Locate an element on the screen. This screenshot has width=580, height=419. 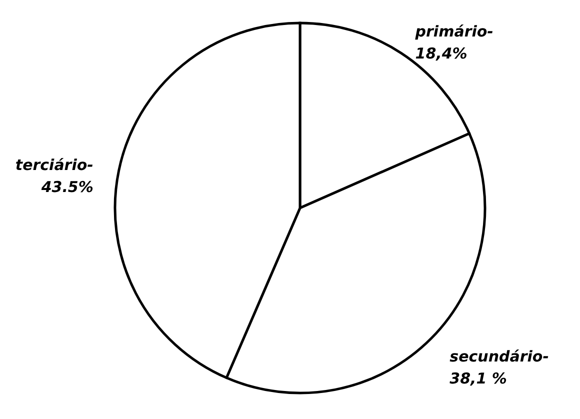
slice-label: primário- is located at coordinates (454, 31).